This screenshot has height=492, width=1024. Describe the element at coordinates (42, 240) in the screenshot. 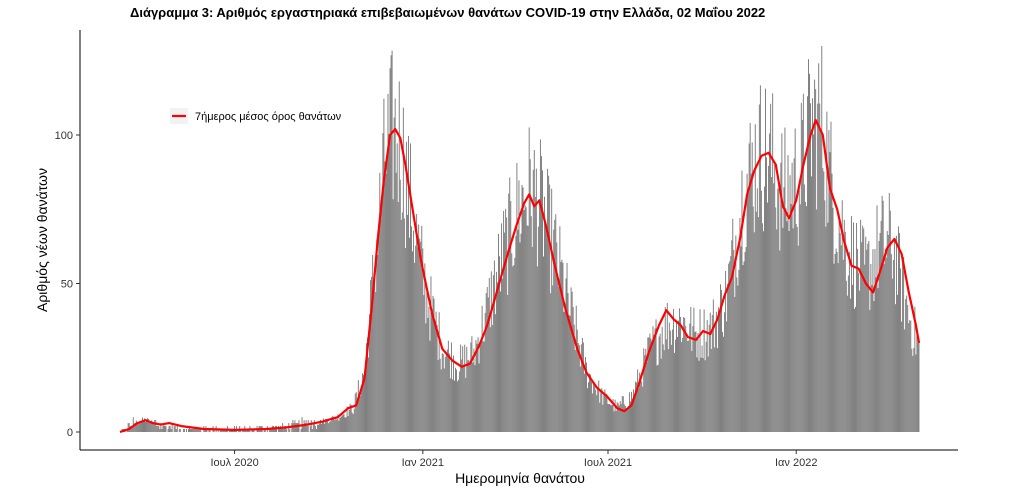

I see `y-axis-label: Αριθμός νέων θανάτων` at that location.